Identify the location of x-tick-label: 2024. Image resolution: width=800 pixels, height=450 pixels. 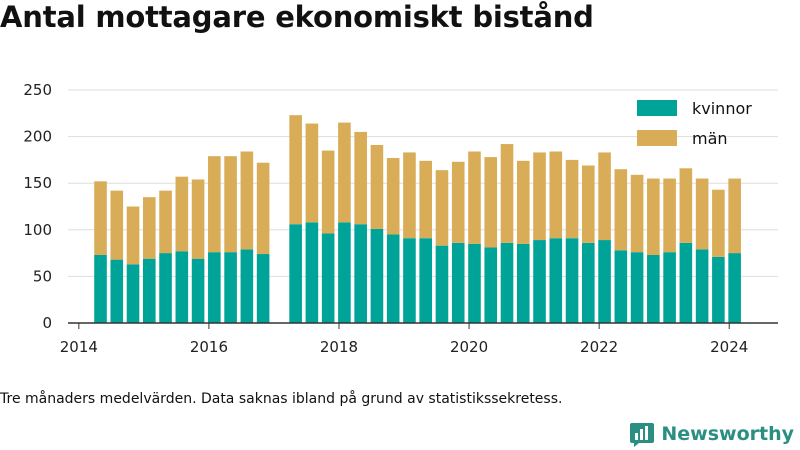
(729, 347).